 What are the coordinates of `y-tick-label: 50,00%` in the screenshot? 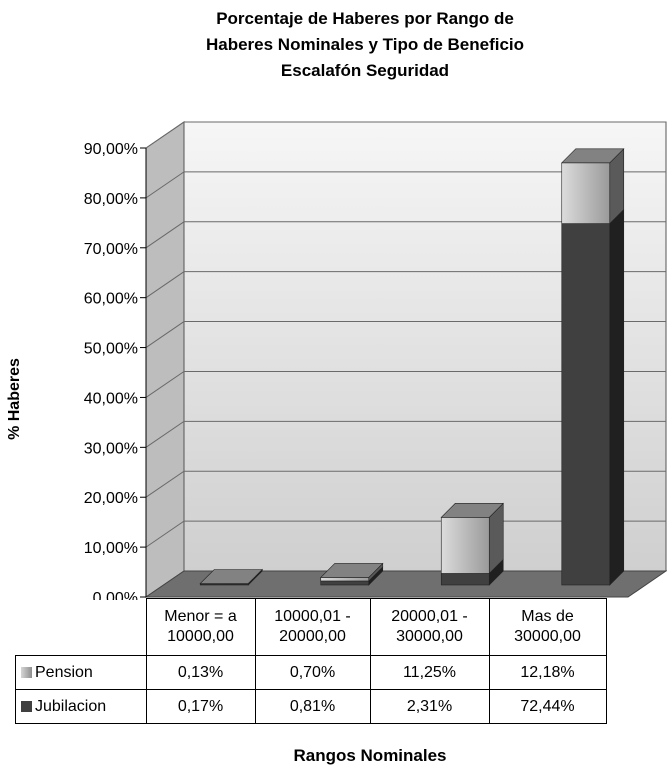 It's located at (111, 349).